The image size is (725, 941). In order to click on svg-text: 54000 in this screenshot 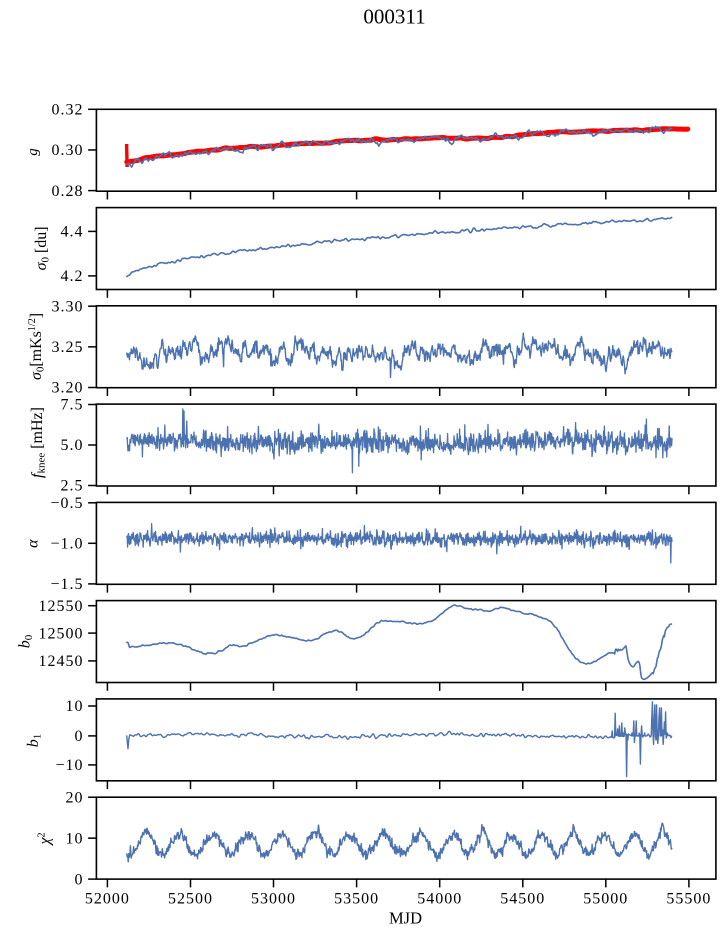, I will do `click(439, 899)`.